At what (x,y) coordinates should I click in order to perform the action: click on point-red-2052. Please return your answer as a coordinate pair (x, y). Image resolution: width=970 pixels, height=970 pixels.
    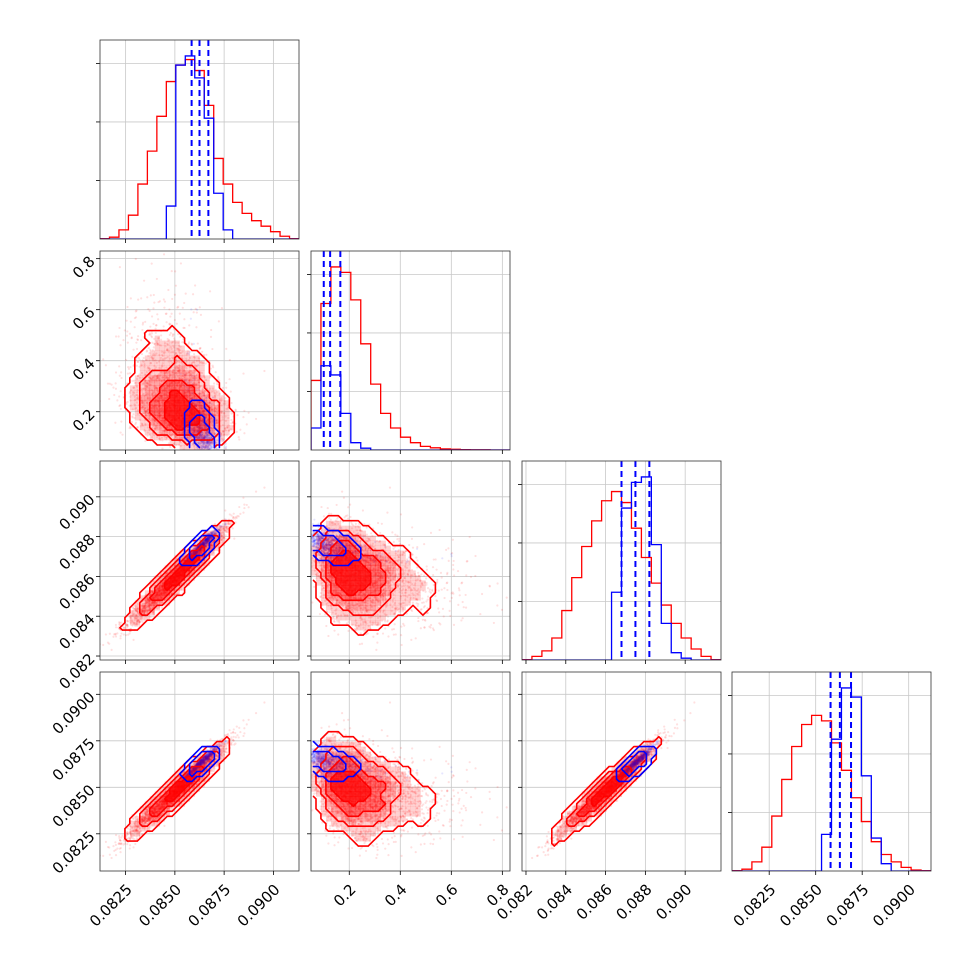
    Looking at the image, I should click on (235, 410).